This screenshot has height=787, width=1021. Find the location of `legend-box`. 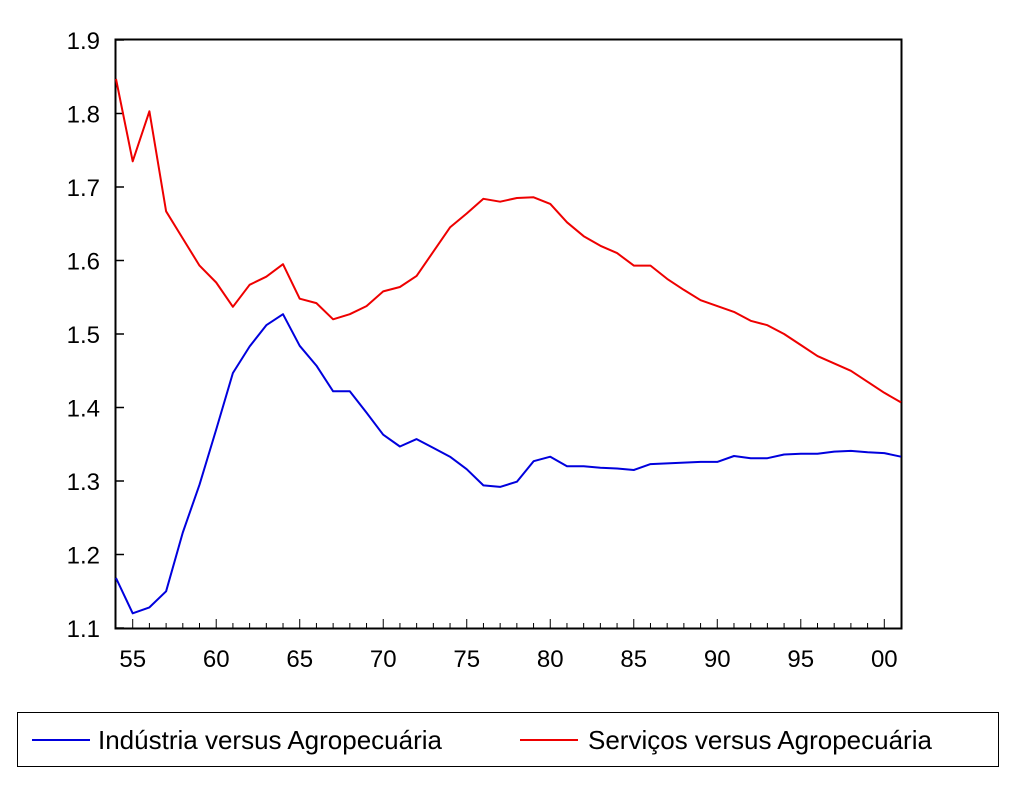

legend-box is located at coordinates (508, 739).